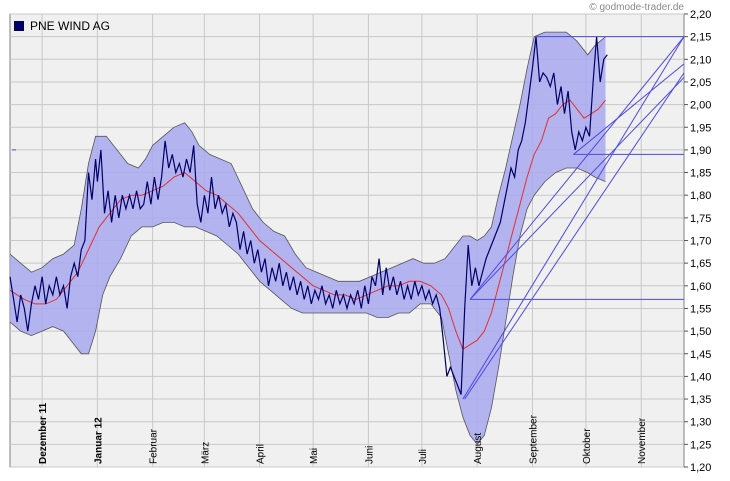 The height and width of the screenshot is (481, 730). Describe the element at coordinates (700, 377) in the screenshot. I see `y-tick-label: 1,40` at that location.